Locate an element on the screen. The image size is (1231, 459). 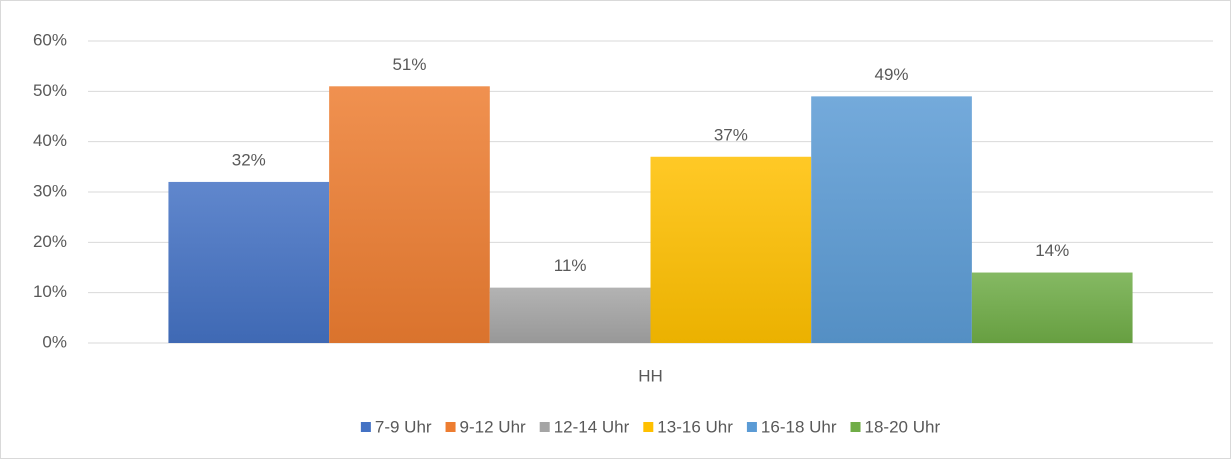
y-tick-label: 10% is located at coordinates (50, 291).